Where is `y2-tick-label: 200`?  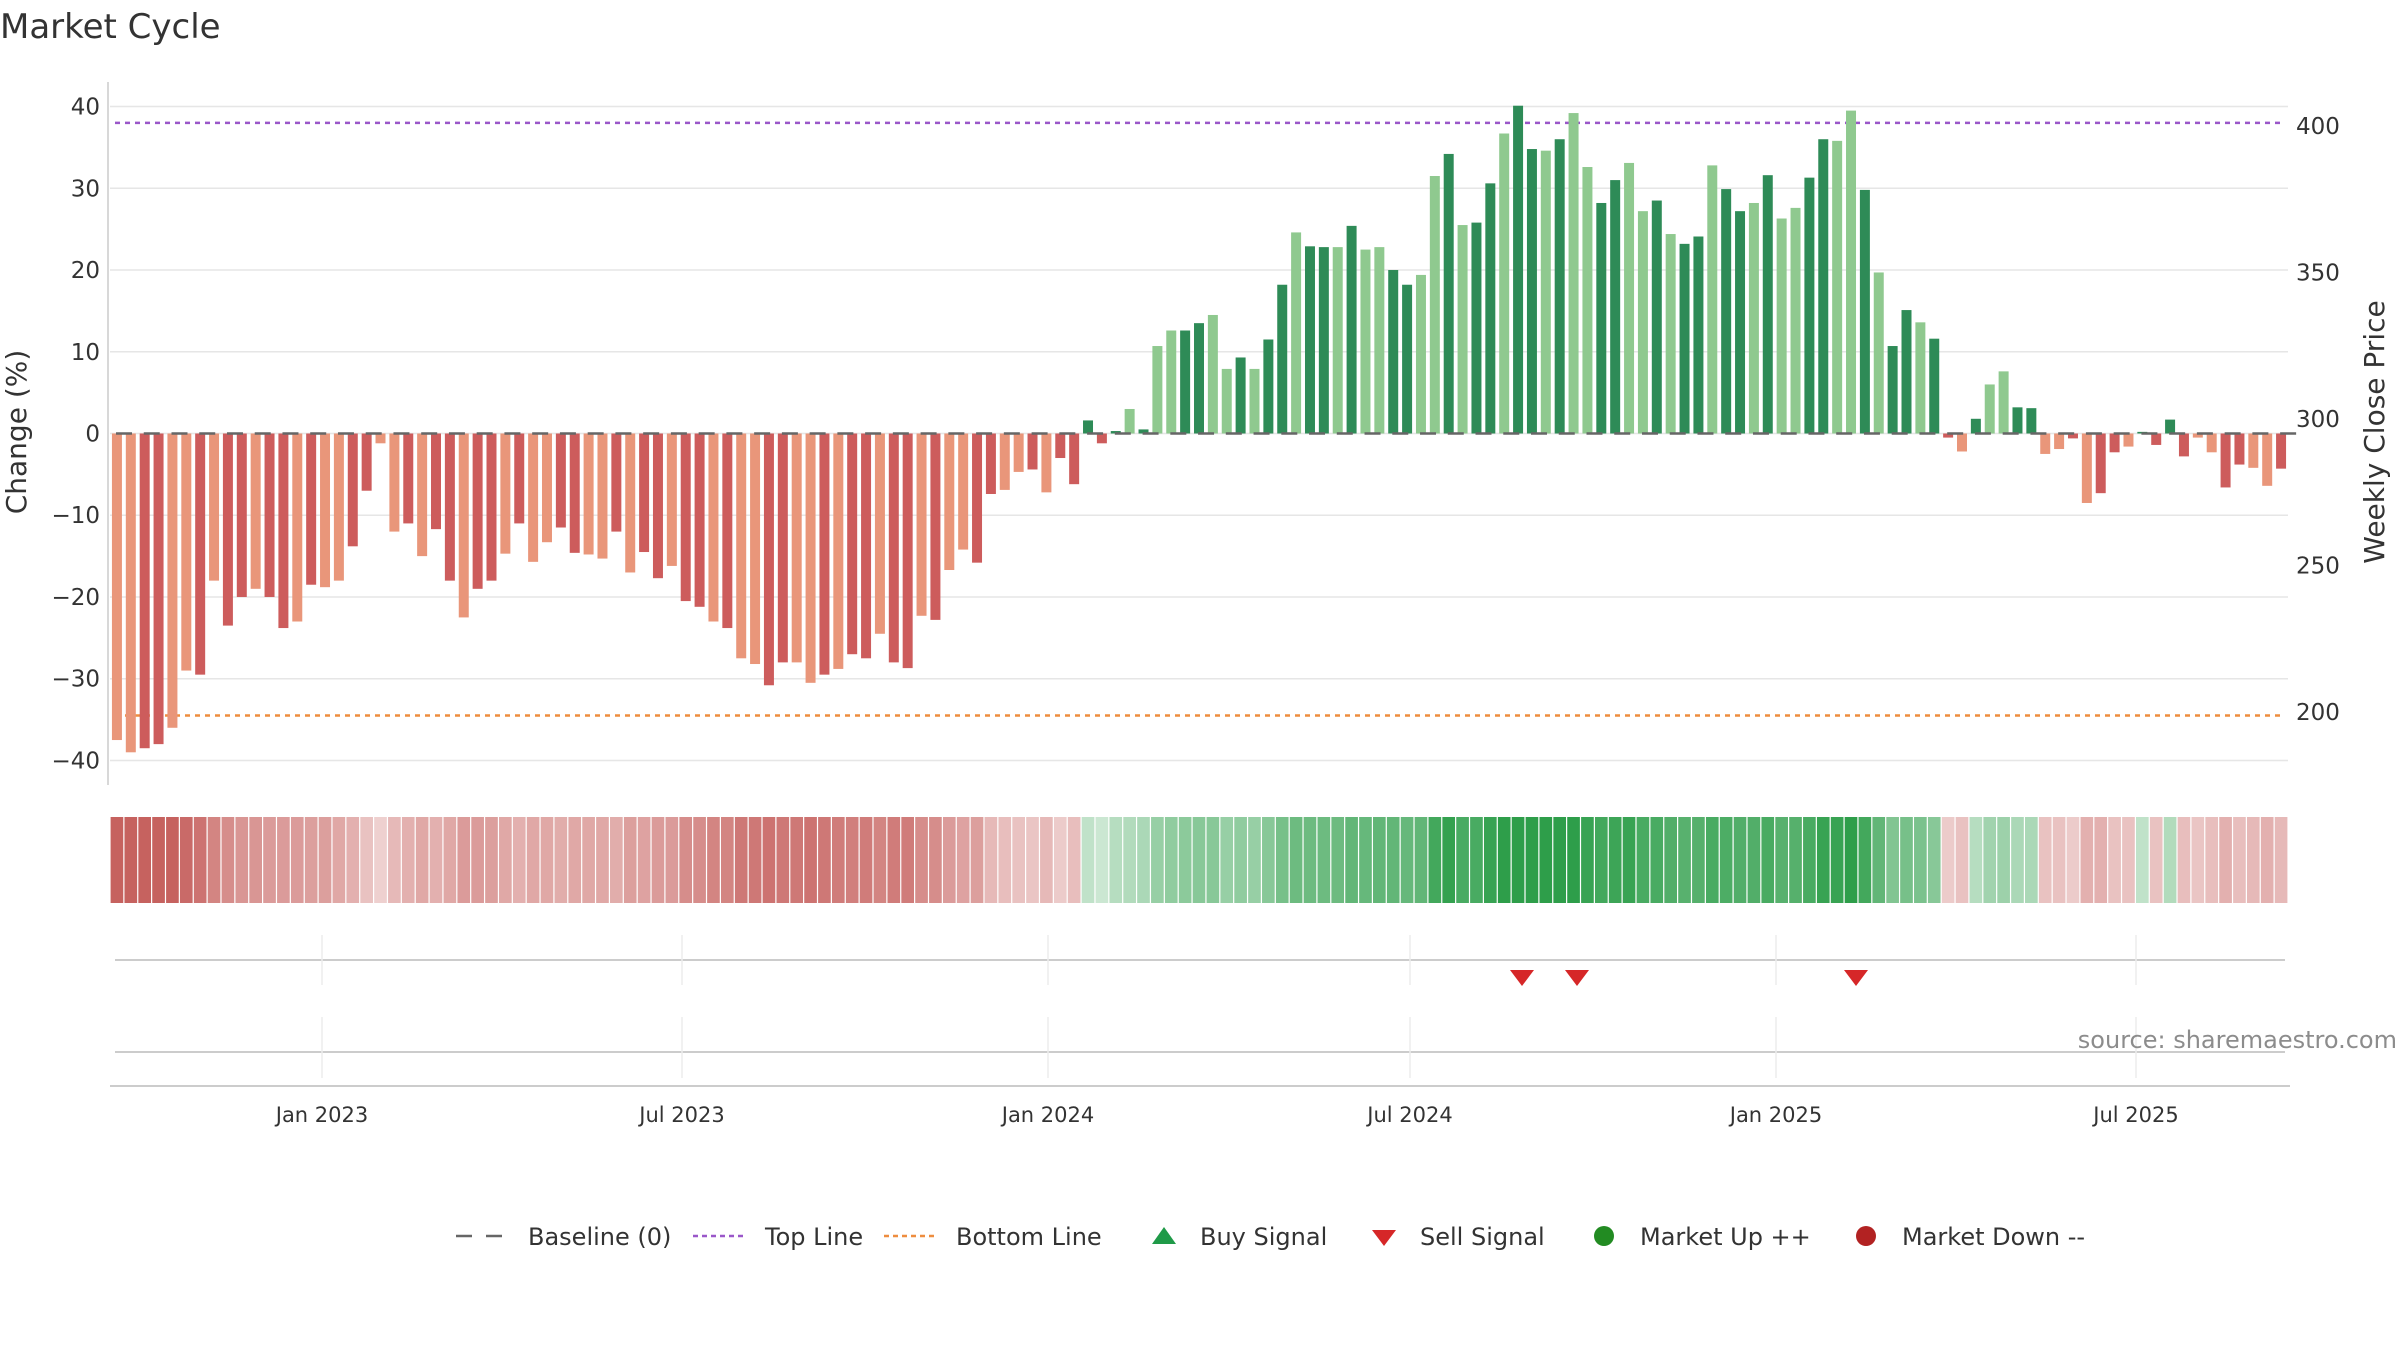 y2-tick-label: 200 is located at coordinates (2318, 713).